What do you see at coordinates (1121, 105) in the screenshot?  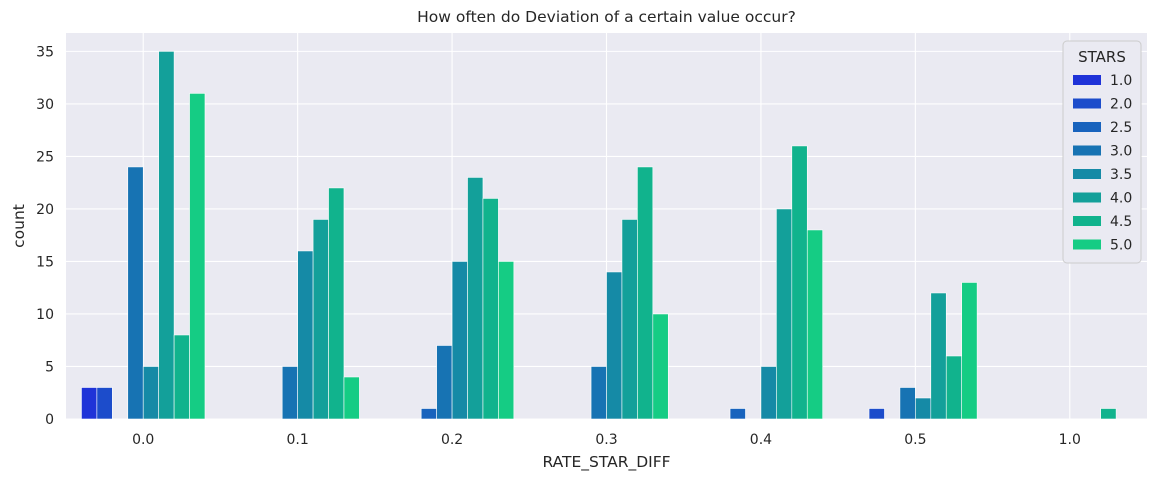 I see `legend-label: 2.0` at bounding box center [1121, 105].